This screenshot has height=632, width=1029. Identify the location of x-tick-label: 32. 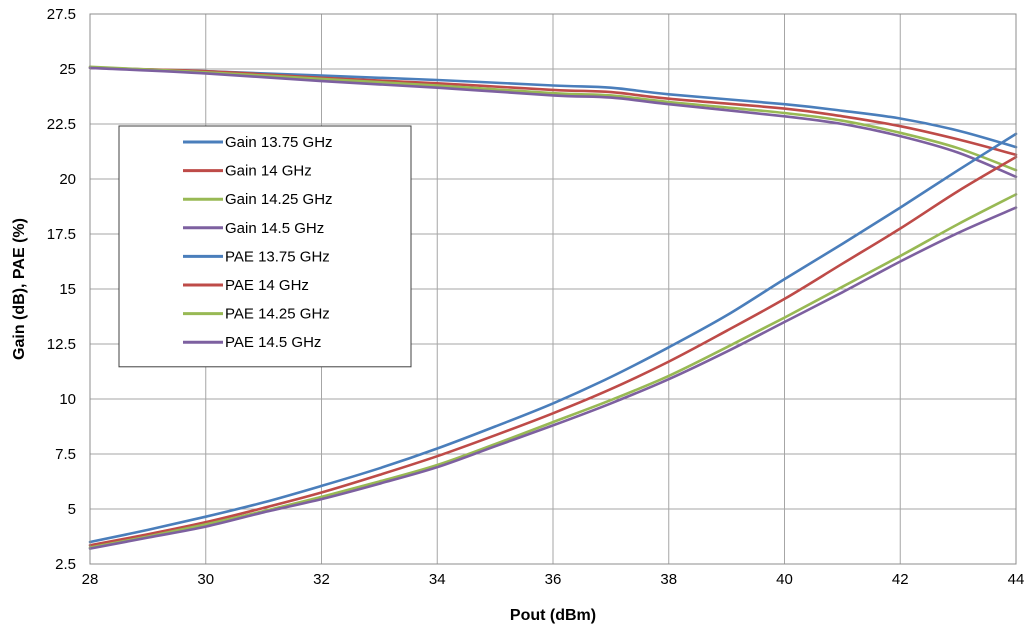
(321, 579).